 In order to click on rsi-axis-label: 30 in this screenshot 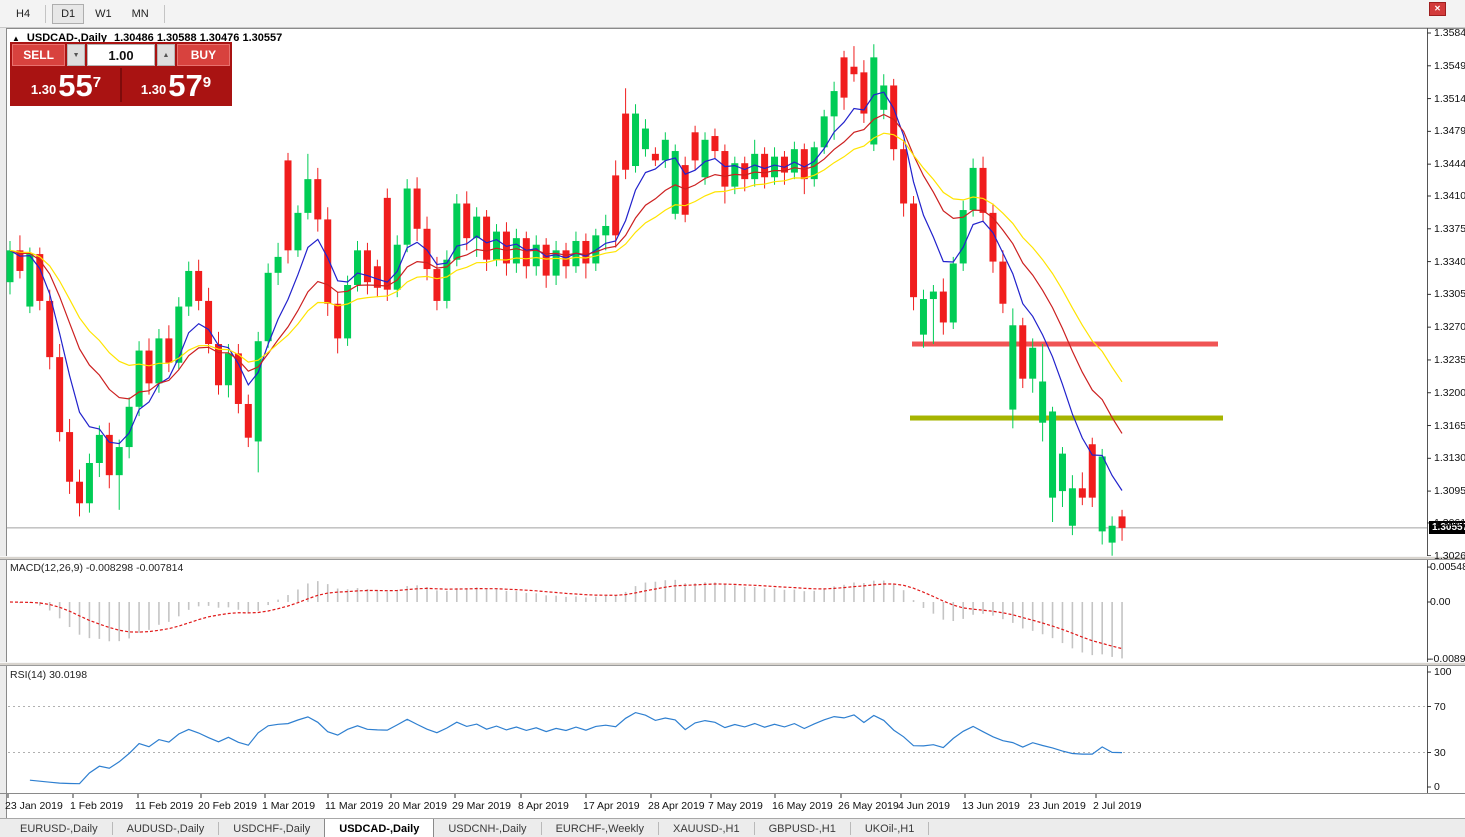, I will do `click(1440, 752)`.